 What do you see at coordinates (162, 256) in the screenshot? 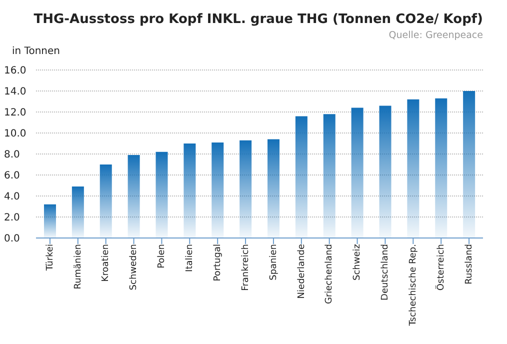
I see `x-tick-label: Polen` at bounding box center [162, 256].